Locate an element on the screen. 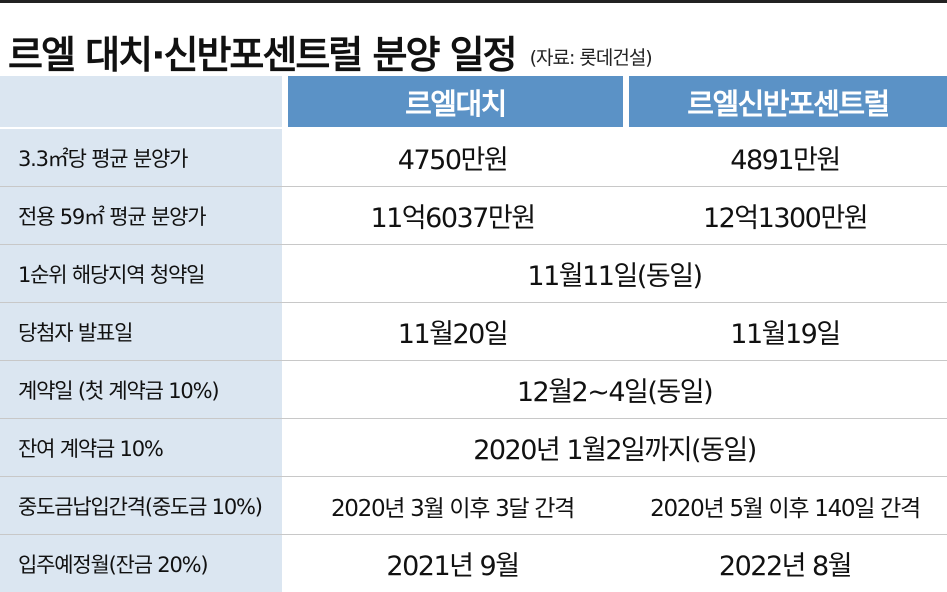 The width and height of the screenshot is (947, 592). column-header-lerel-sinbanpo-central: 르엘신반포센트럴 is located at coordinates (788, 101).